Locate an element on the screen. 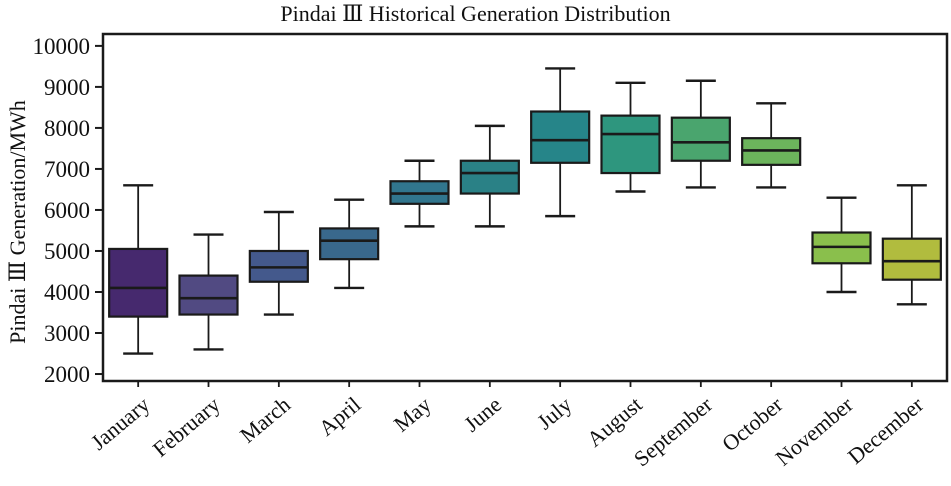  x-tick-label: January is located at coordinates (120, 423).